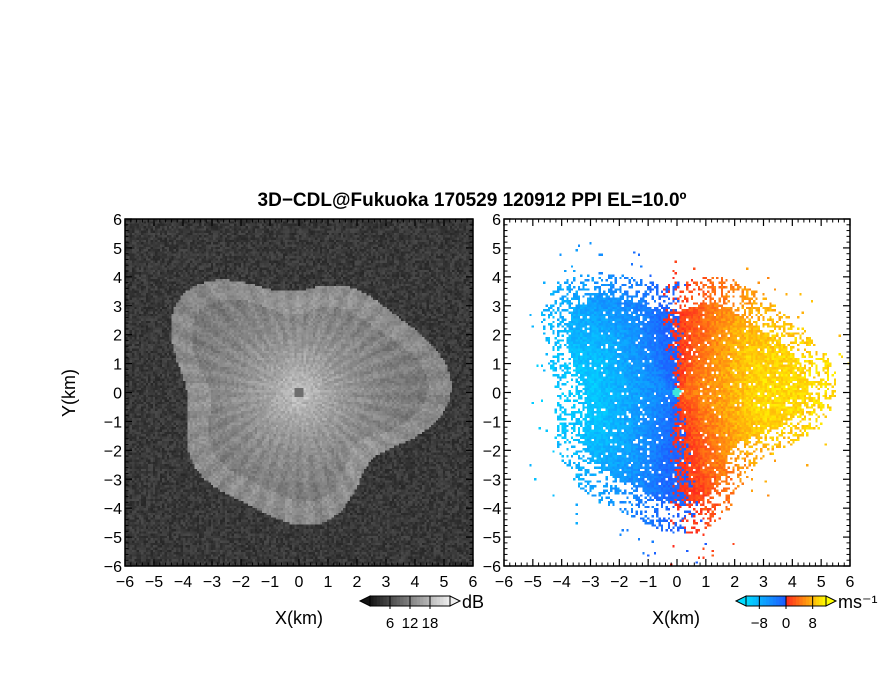 The image size is (880, 680). What do you see at coordinates (648, 582) in the screenshot?
I see `x-tick-label: −1` at bounding box center [648, 582].